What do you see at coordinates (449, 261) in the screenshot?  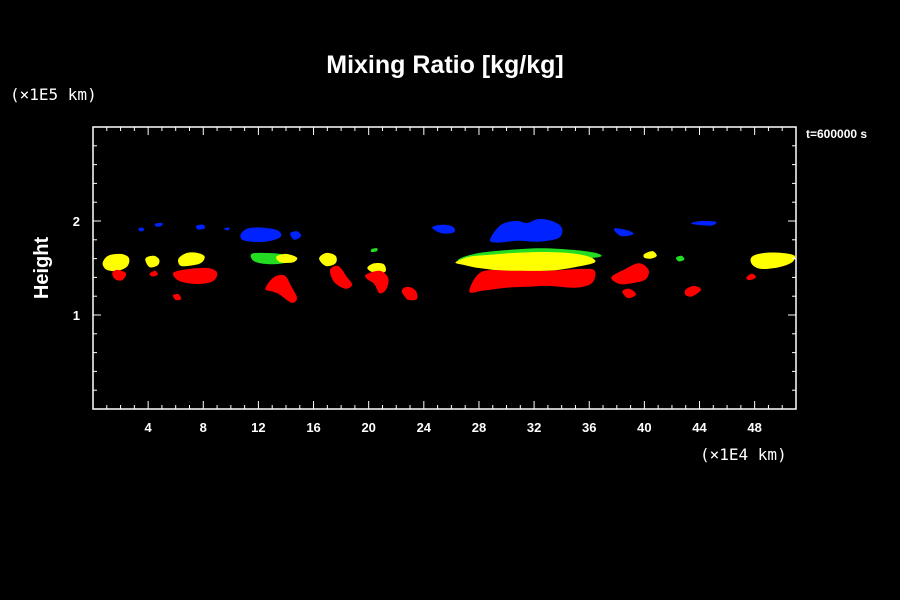 I see `mixing-ratio-regions` at bounding box center [449, 261].